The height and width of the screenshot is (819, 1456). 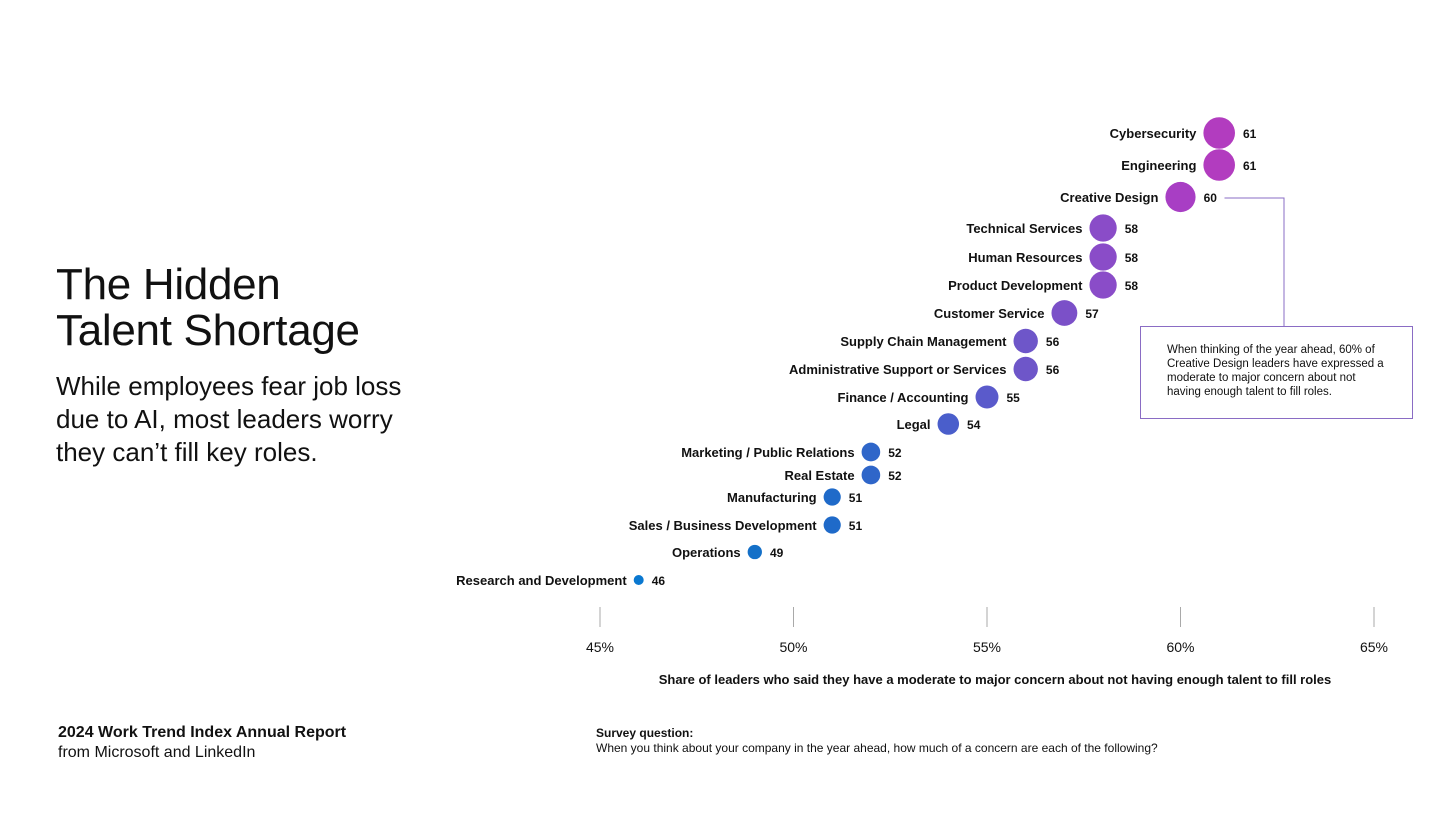 What do you see at coordinates (1211, 198) in the screenshot?
I see `data-label: 60` at bounding box center [1211, 198].